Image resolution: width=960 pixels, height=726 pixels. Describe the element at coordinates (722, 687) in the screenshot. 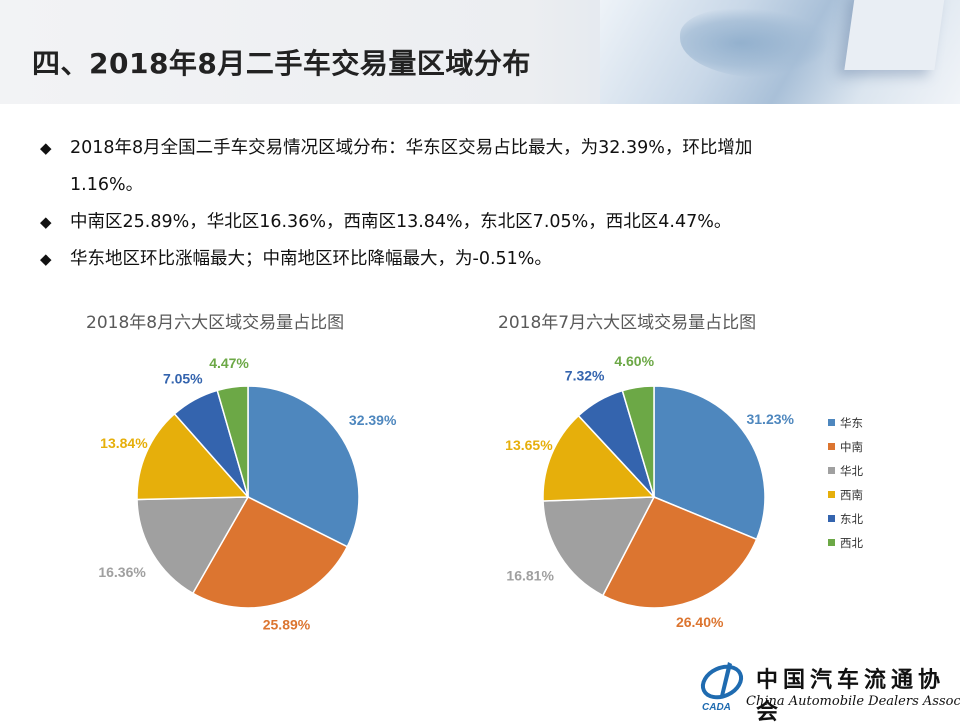

I see `cada-emblem-icon: CADA` at that location.